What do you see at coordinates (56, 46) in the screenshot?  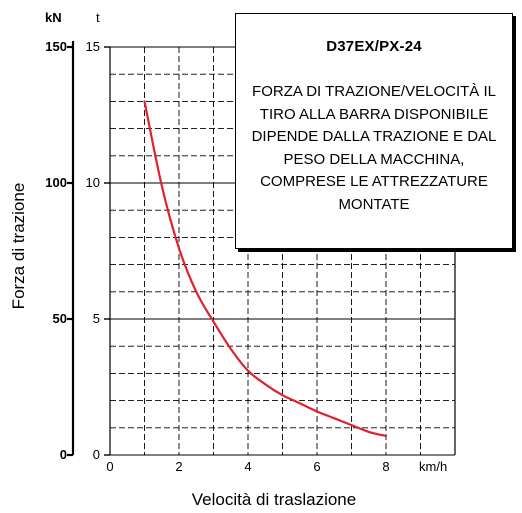 I see `y-tick-label-kn: 150` at bounding box center [56, 46].